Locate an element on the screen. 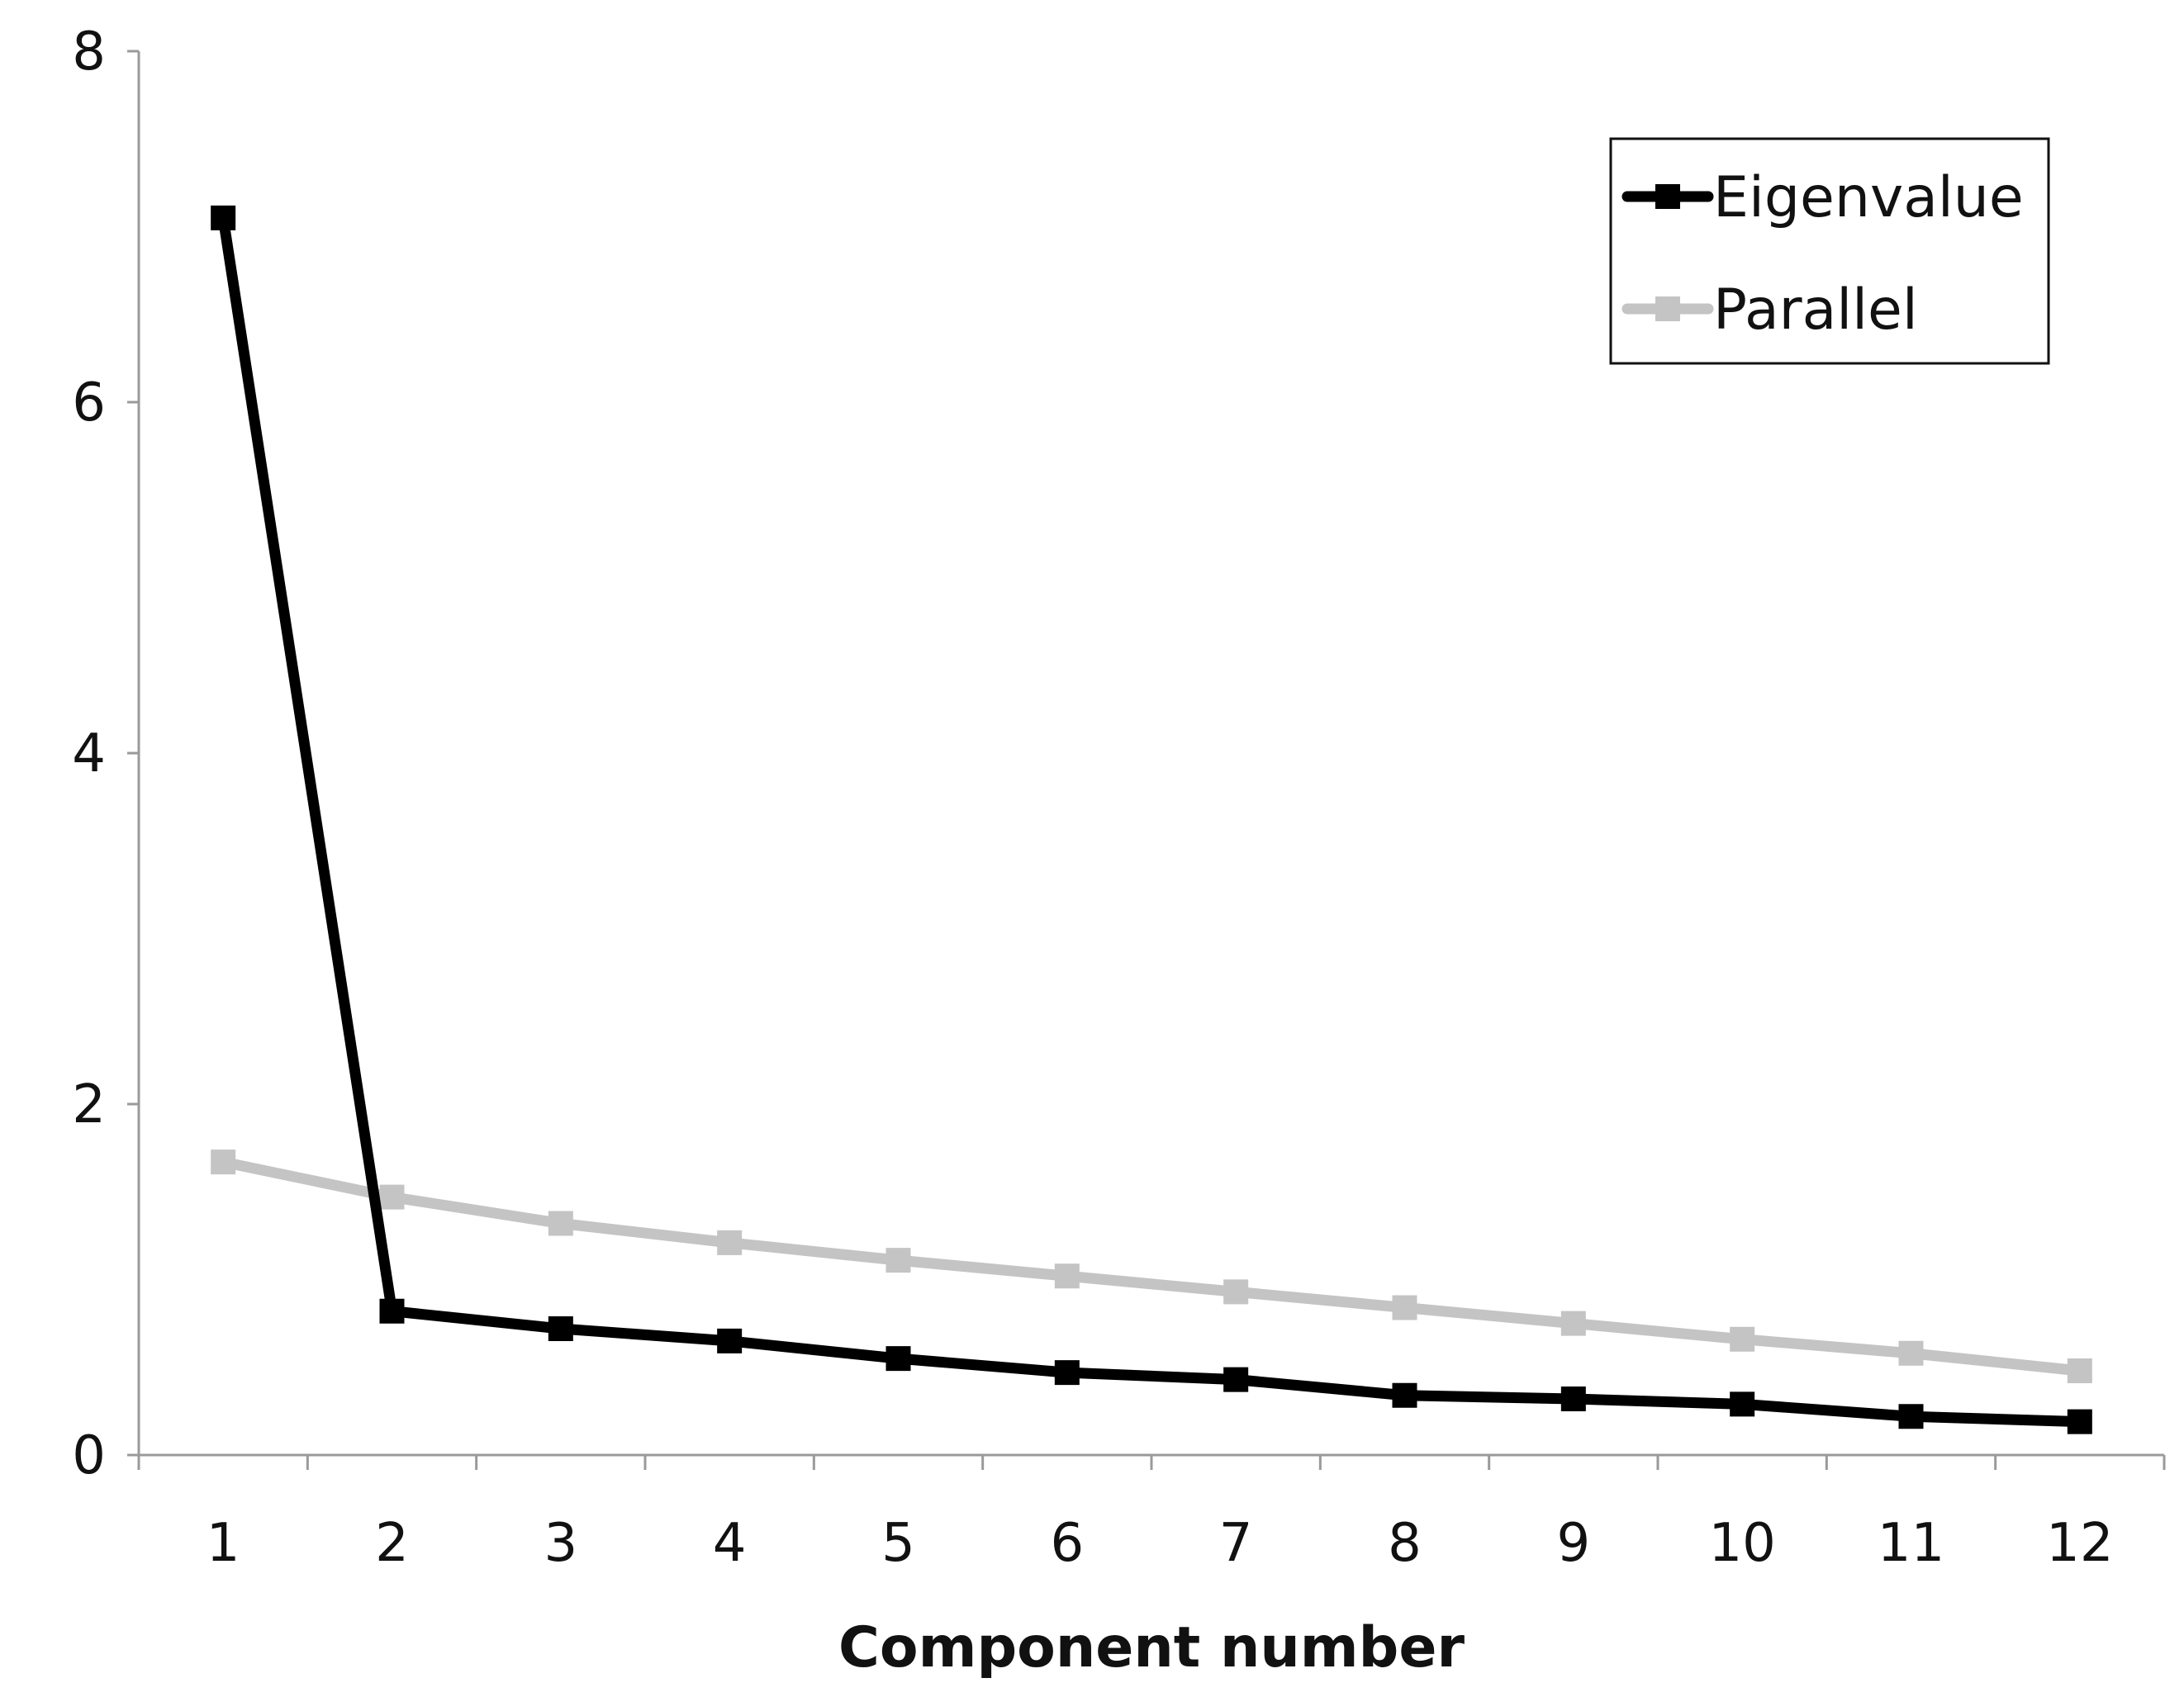 The width and height of the screenshot is (2184, 1697). x-tick-label: 4 is located at coordinates (730, 1543).